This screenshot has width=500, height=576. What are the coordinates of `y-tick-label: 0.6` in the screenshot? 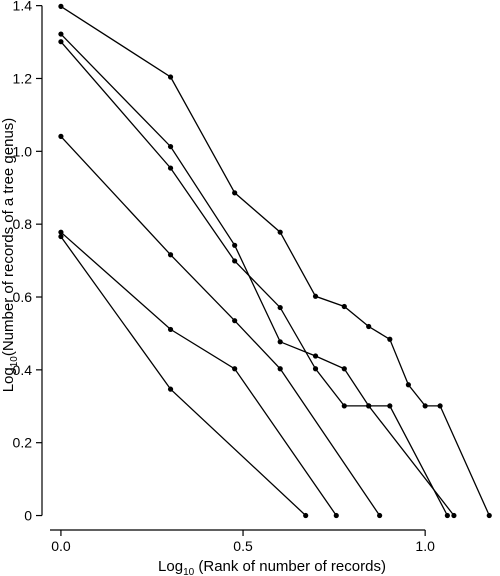 It's located at (23, 297).